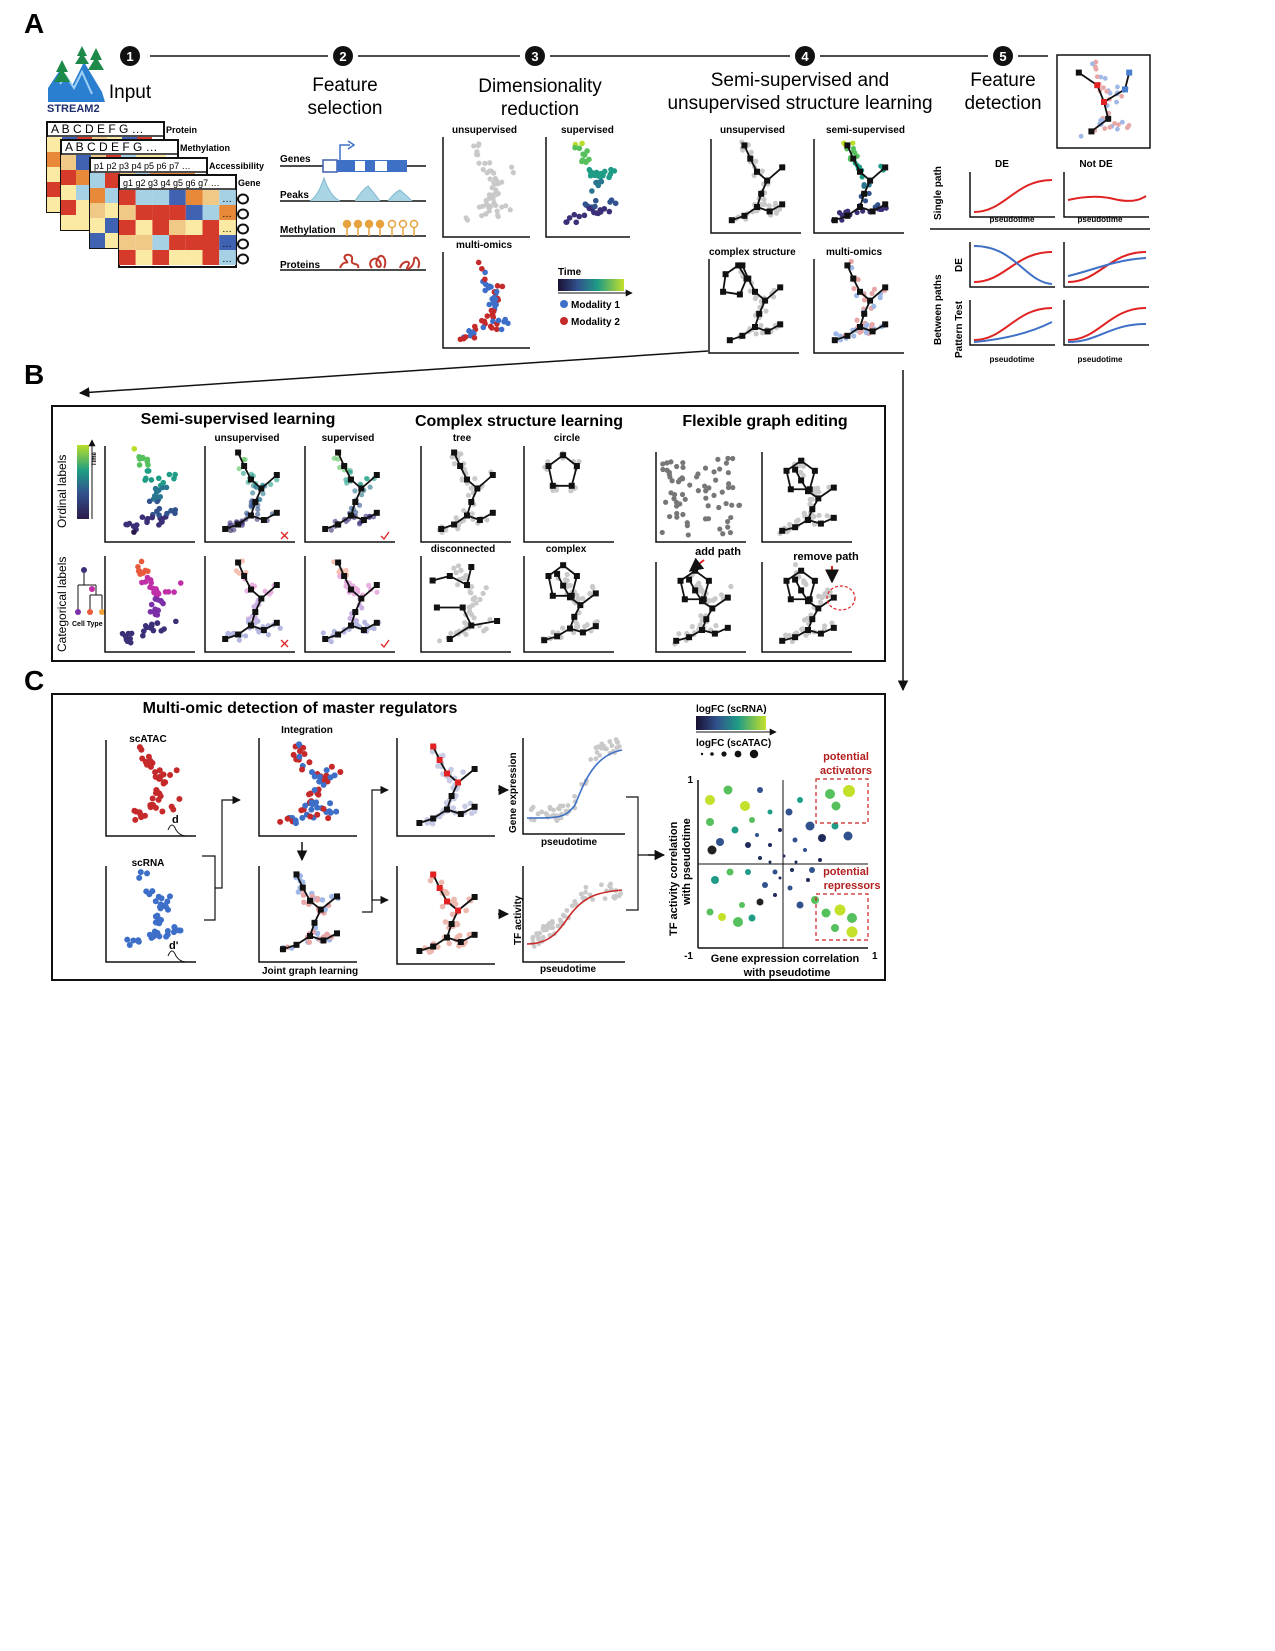  Describe the element at coordinates (181, 130) in the screenshot. I see `sheet-label-0: Protein` at that location.